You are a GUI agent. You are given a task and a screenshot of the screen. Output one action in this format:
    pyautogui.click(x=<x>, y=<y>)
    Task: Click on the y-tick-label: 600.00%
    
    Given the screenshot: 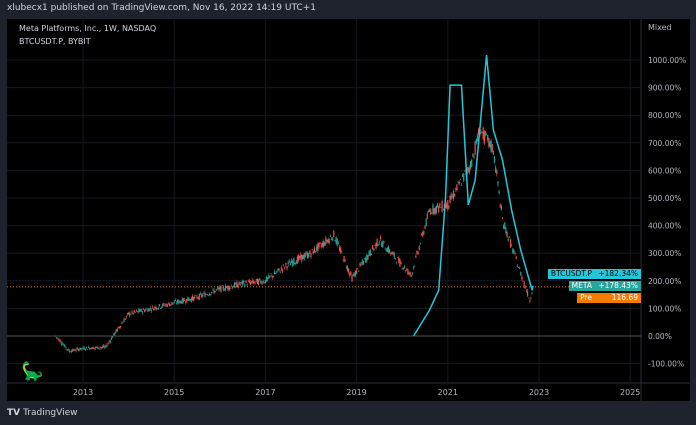 What is the action you would take?
    pyautogui.click(x=664, y=170)
    